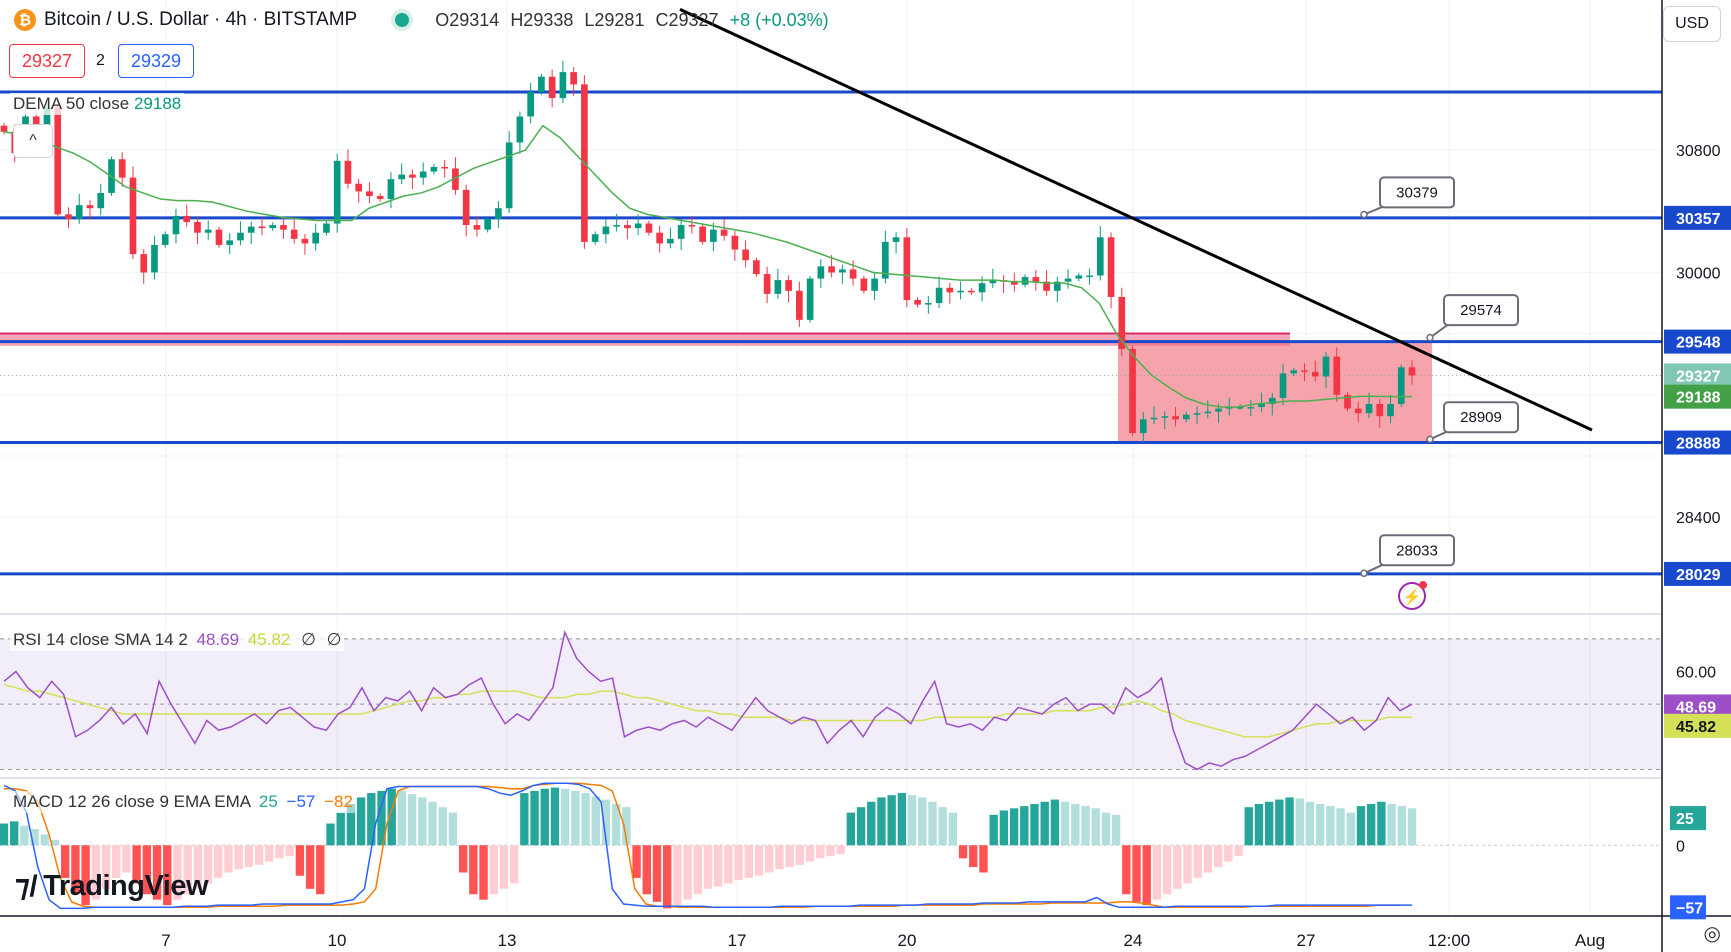 This screenshot has width=1731, height=952. Describe the element at coordinates (1417, 192) in the screenshot. I see `callout-label: 30379` at that location.